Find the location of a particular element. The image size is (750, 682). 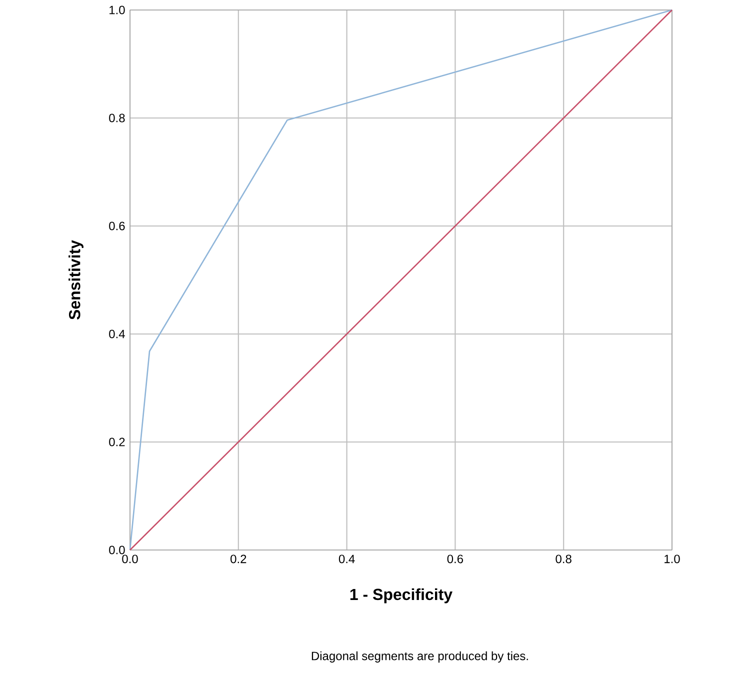

x-tick-label: 1.0 is located at coordinates (672, 559).